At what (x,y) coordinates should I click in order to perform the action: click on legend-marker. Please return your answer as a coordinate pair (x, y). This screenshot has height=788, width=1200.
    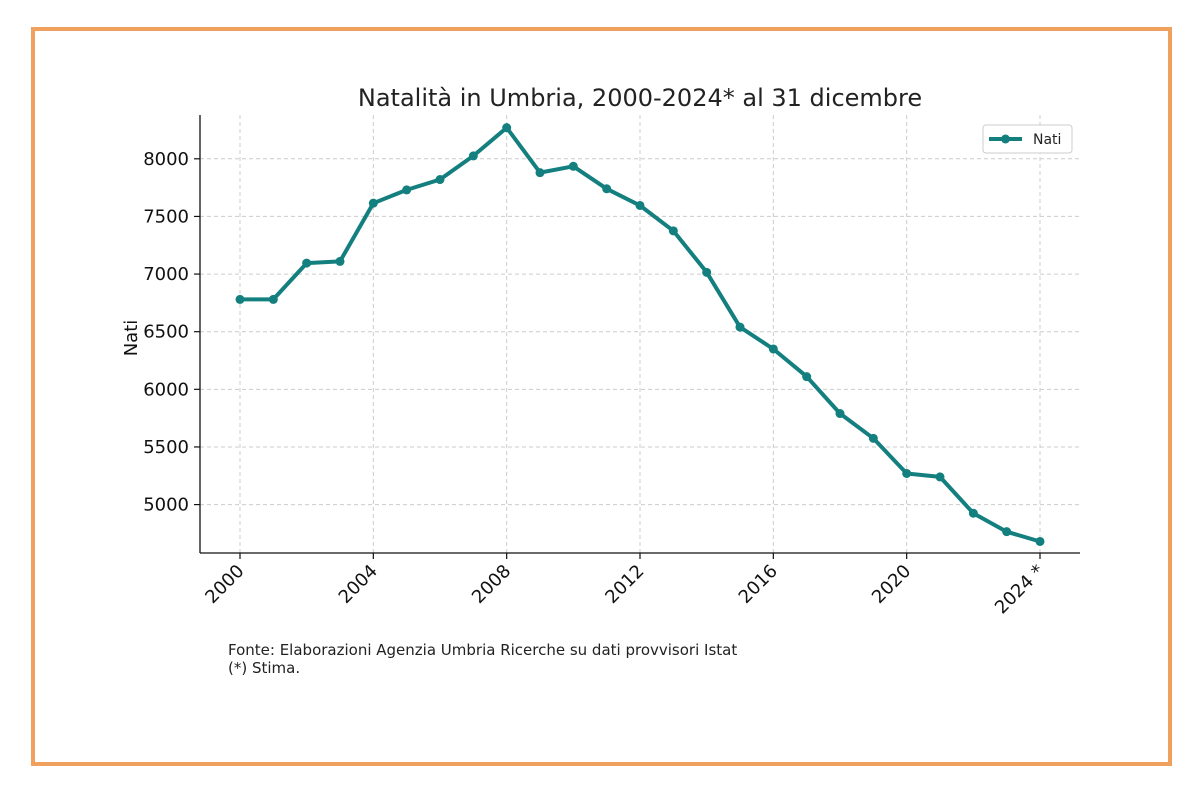
    Looking at the image, I should click on (1005, 139).